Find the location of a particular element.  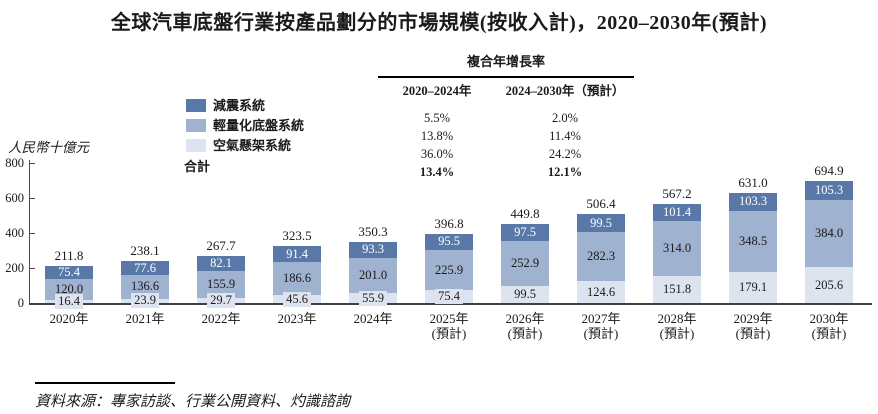

bar-segment-lightweight-chassis-system: 252.9 is located at coordinates (525, 263).